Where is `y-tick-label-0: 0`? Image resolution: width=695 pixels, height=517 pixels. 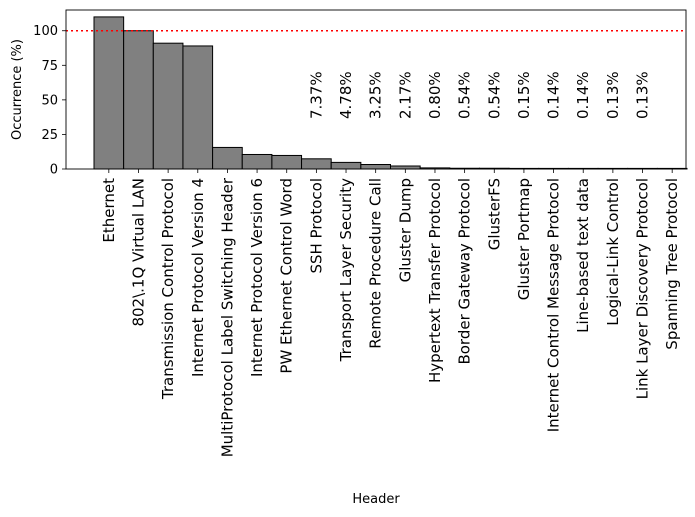
y-tick-label-0: 0 is located at coordinates (54, 170).